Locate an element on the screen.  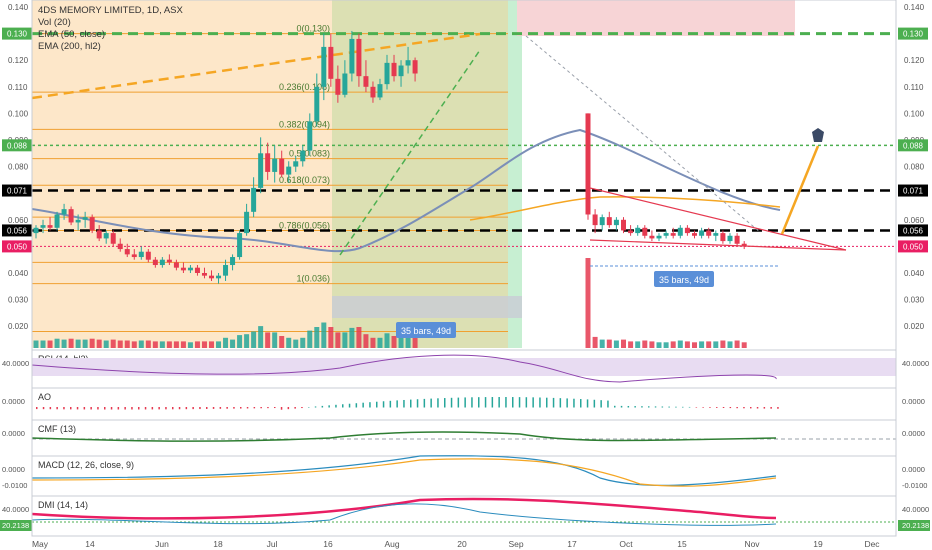
price-tag-left-3: 0.056 is located at coordinates (17, 230).